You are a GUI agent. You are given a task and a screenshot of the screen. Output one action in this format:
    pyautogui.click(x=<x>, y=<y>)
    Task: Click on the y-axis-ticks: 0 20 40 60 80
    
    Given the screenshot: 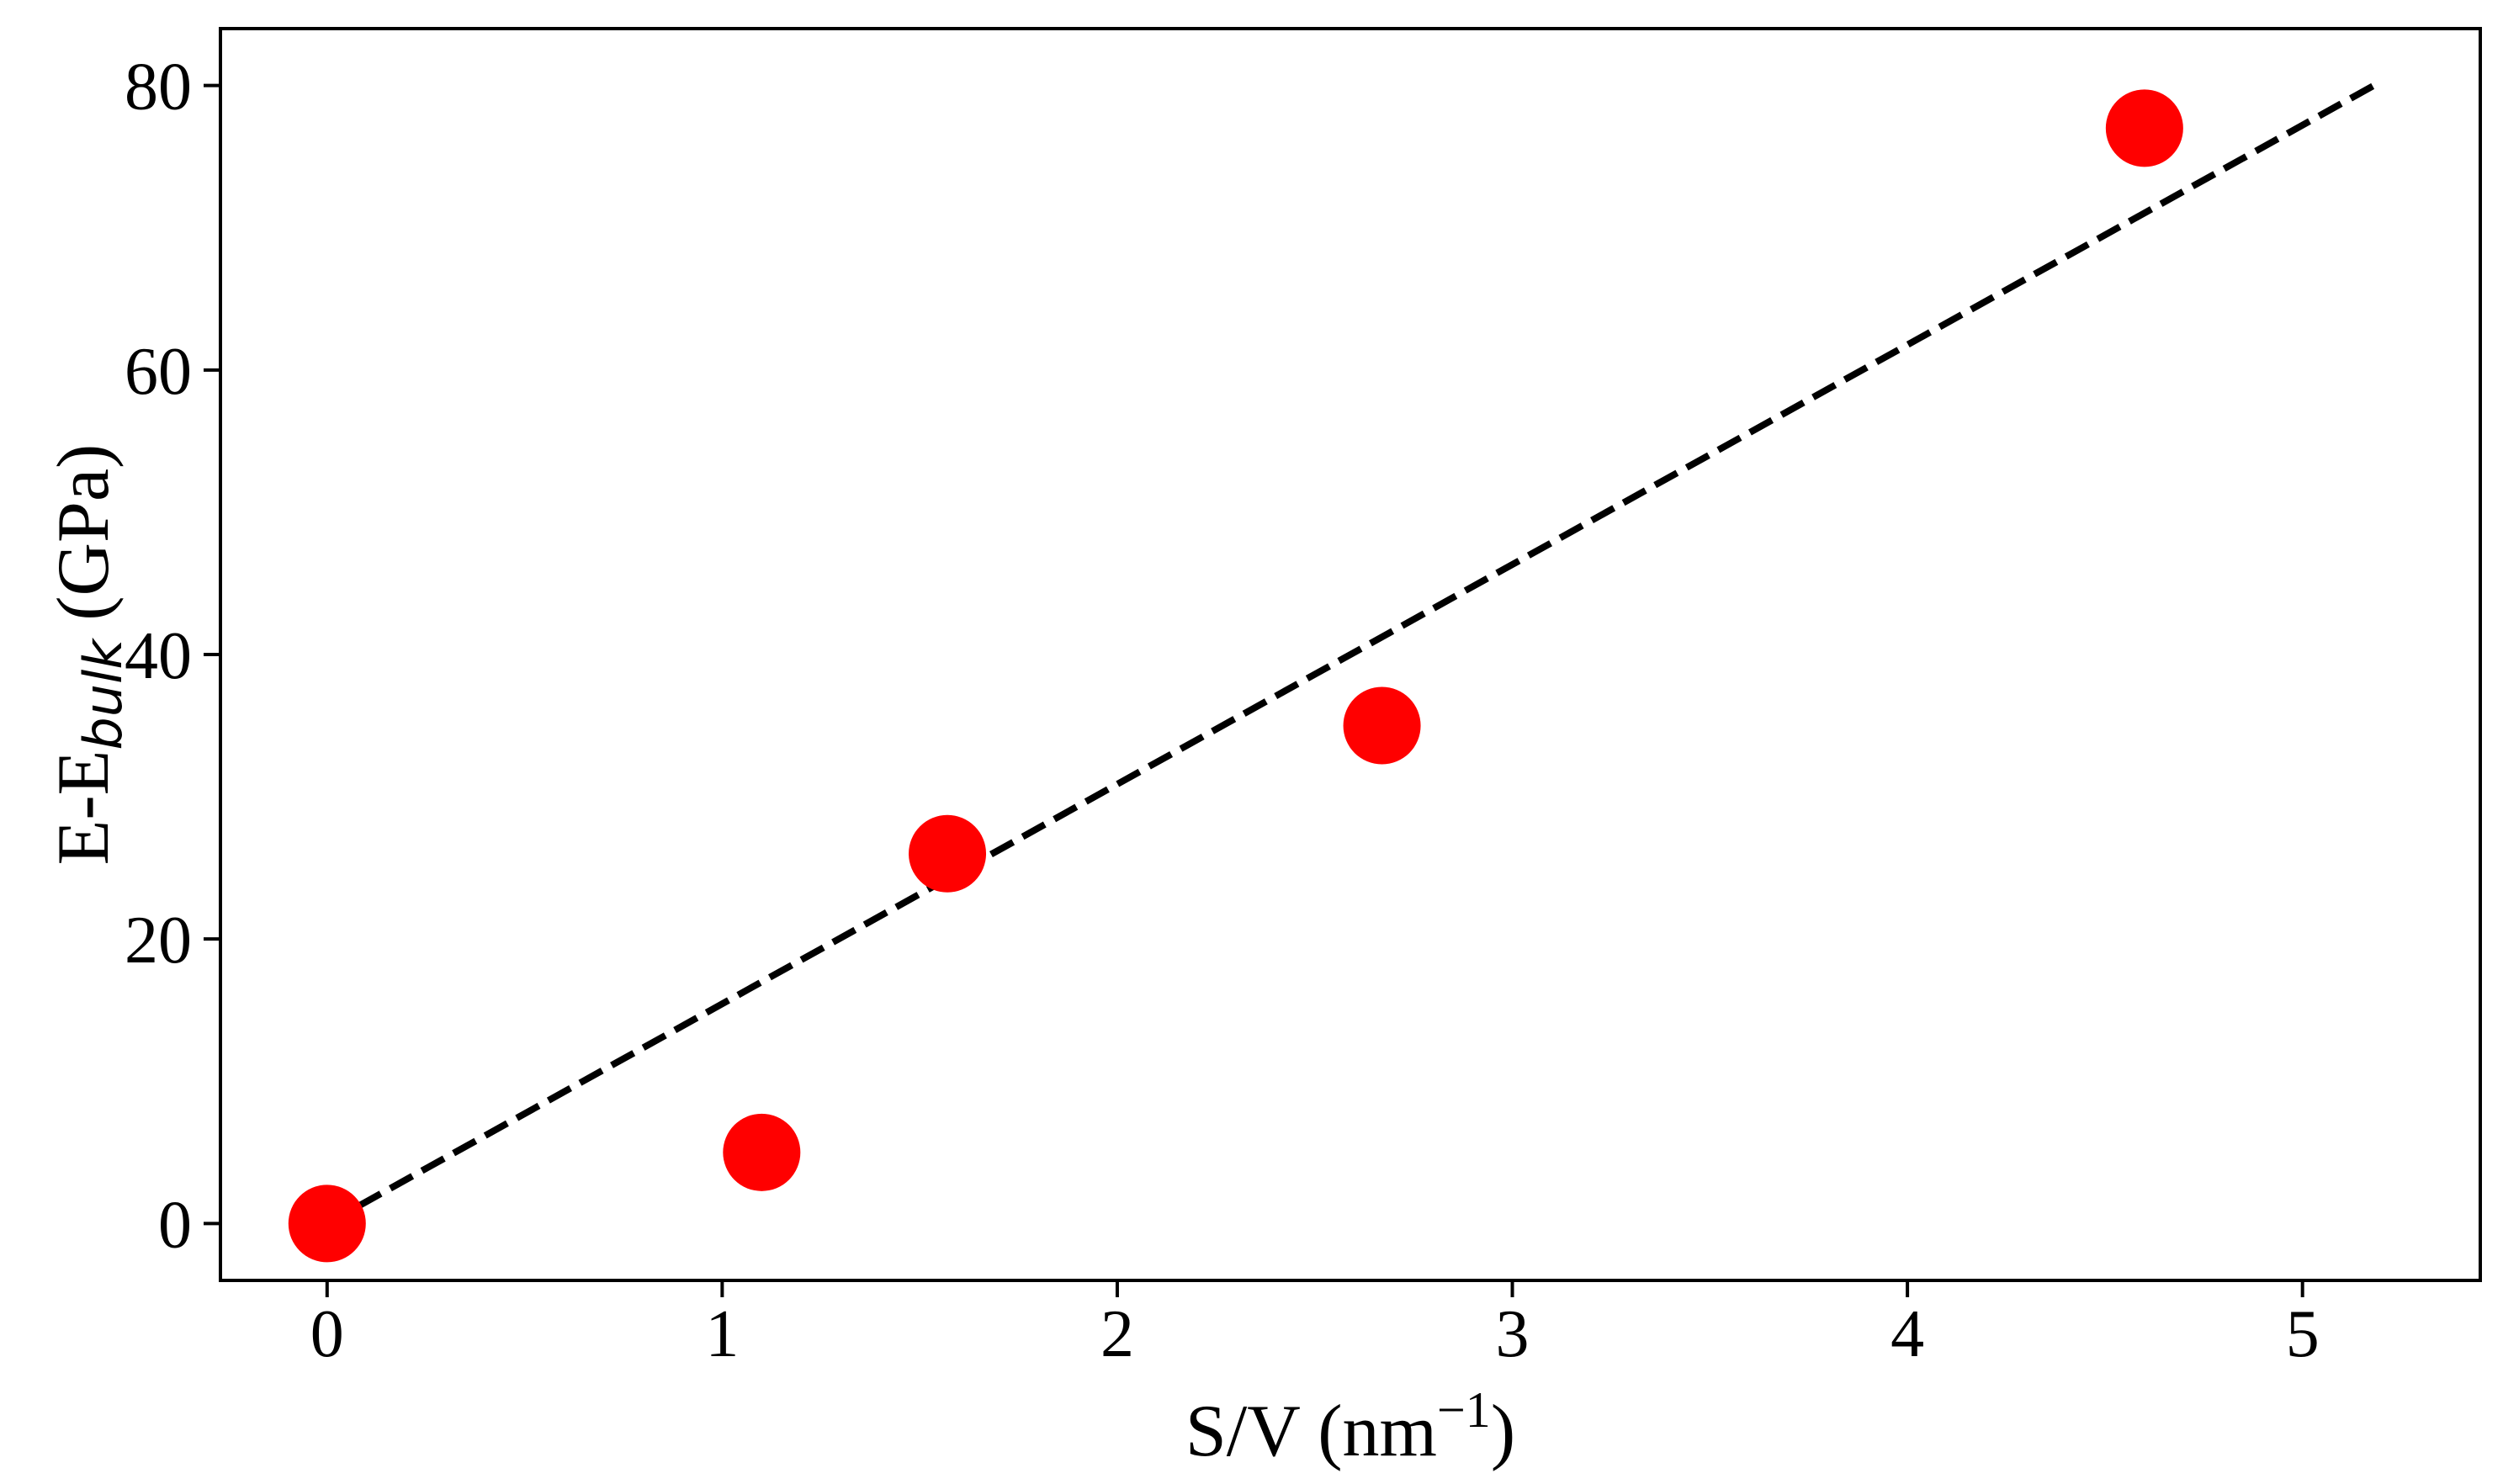 What is the action you would take?
    pyautogui.click(x=172, y=656)
    